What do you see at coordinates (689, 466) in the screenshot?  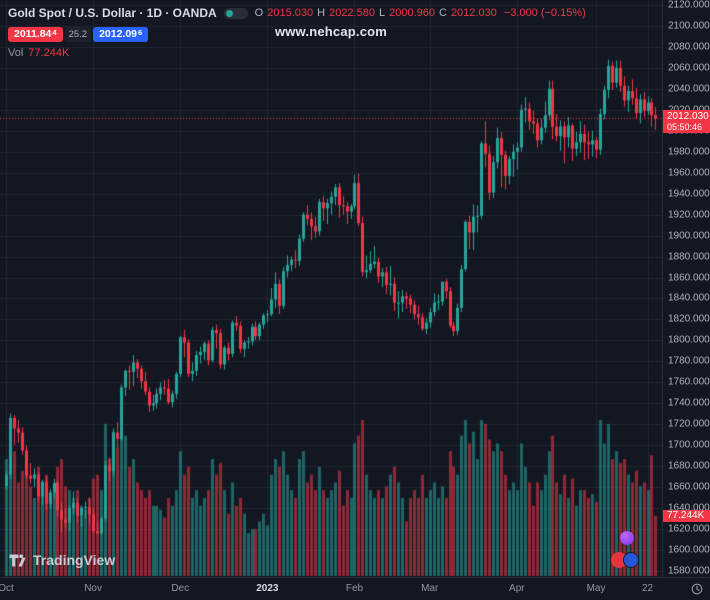 I see `price-axis-label: 1680.000` at bounding box center [689, 466].